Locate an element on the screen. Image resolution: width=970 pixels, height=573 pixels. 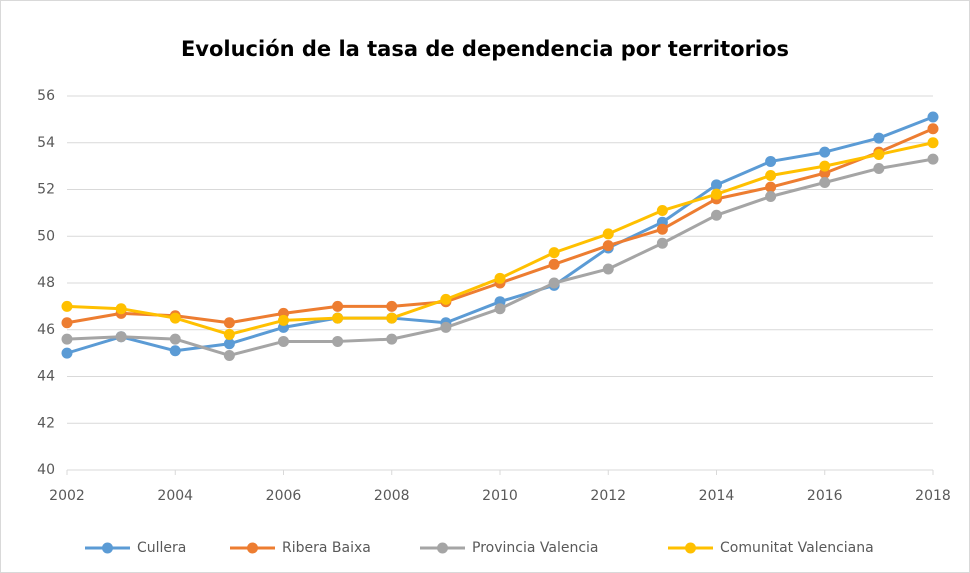
x-tick-label: 2002 is located at coordinates (67, 496).